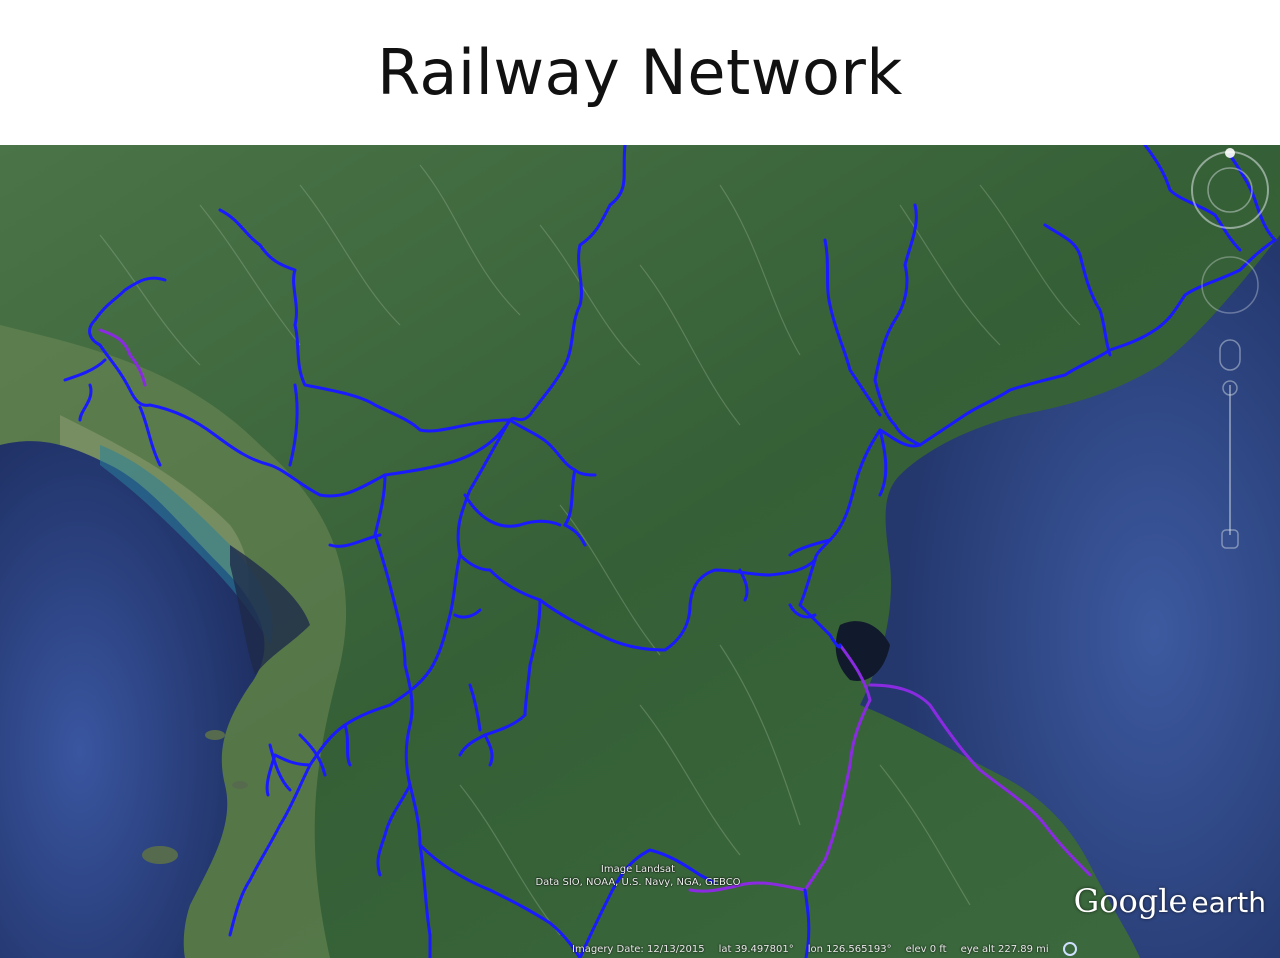 The width and height of the screenshot is (1280, 958). Describe the element at coordinates (195, 797) in the screenshot. I see `islands` at that location.